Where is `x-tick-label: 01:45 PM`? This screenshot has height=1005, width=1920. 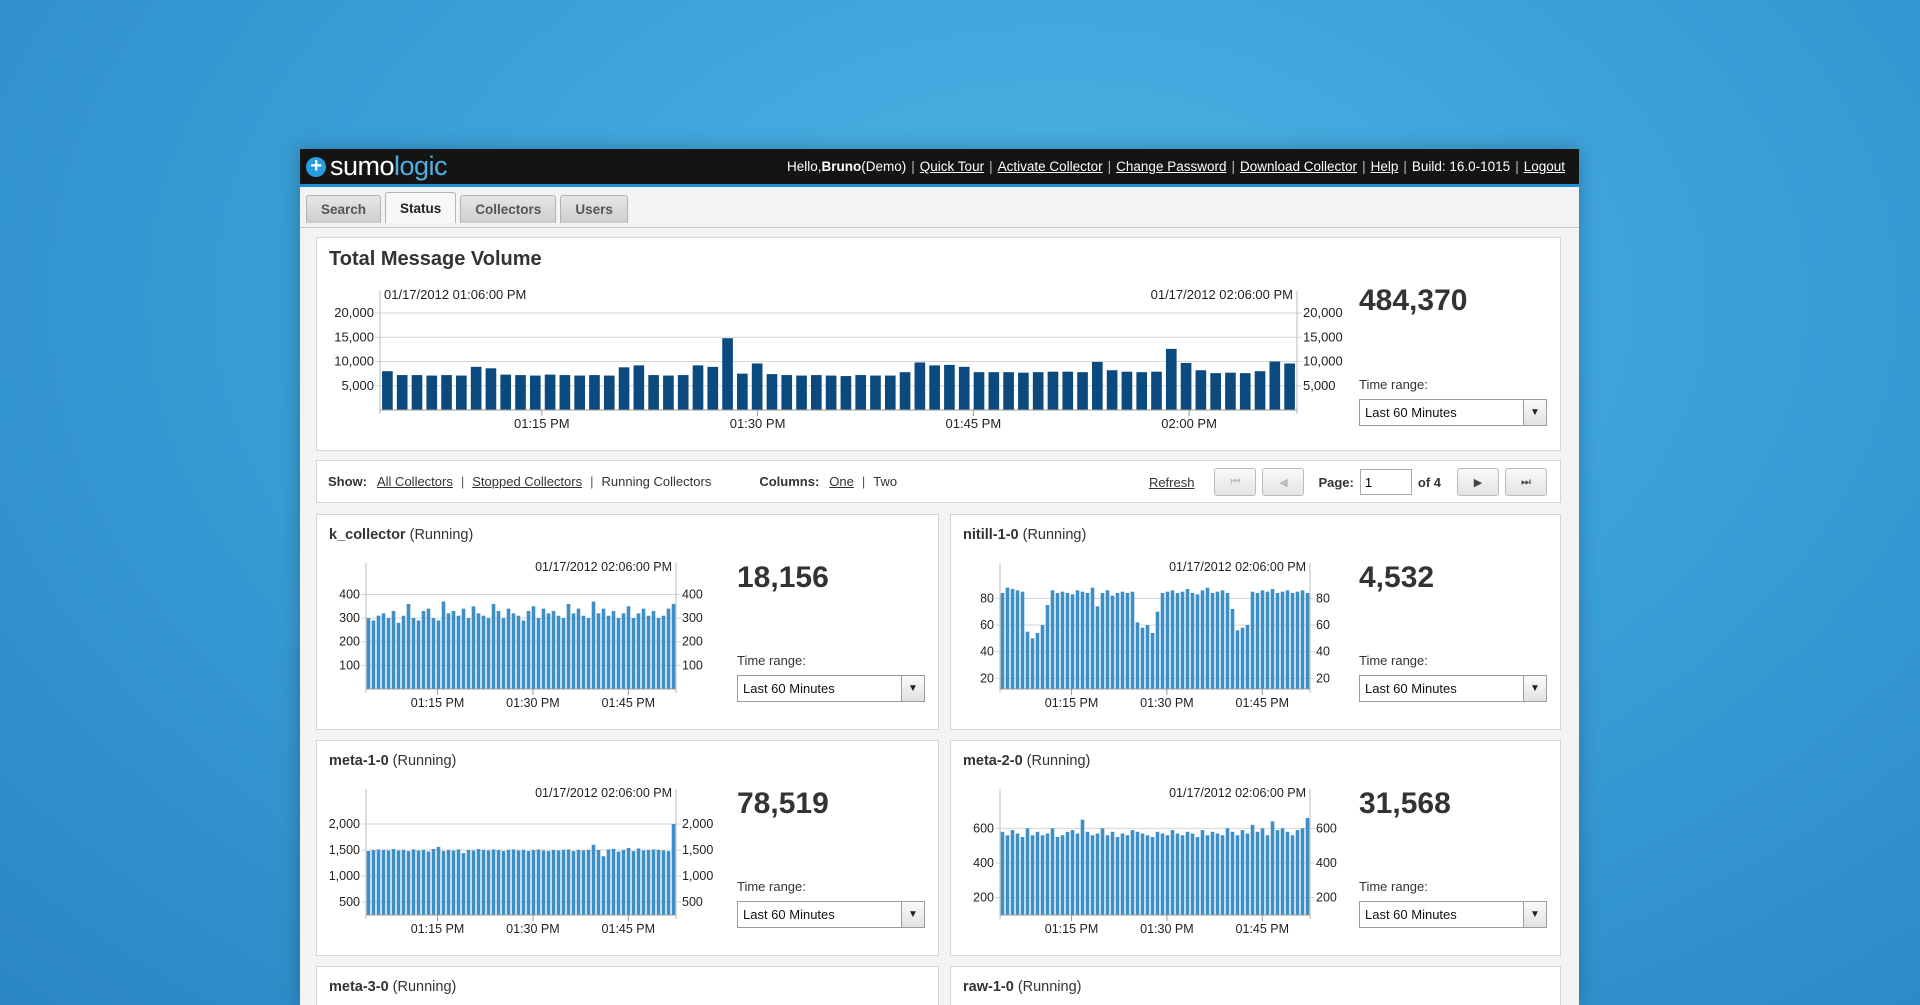 x-tick-label: 01:45 PM is located at coordinates (629, 703).